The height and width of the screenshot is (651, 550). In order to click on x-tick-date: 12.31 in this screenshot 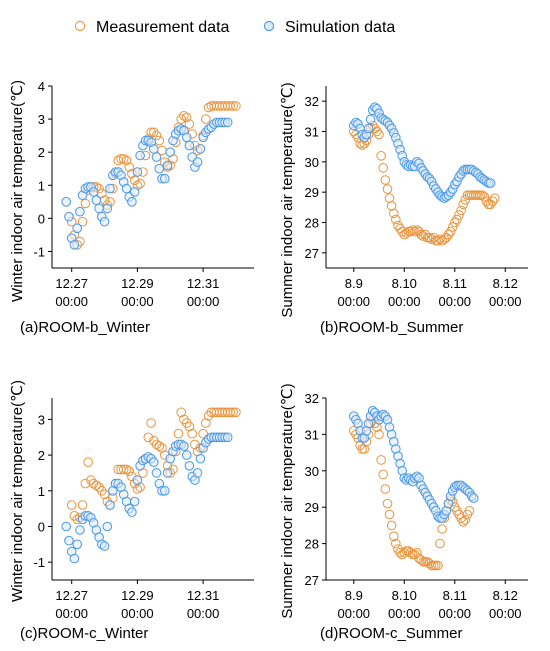, I will do `click(203, 283)`.